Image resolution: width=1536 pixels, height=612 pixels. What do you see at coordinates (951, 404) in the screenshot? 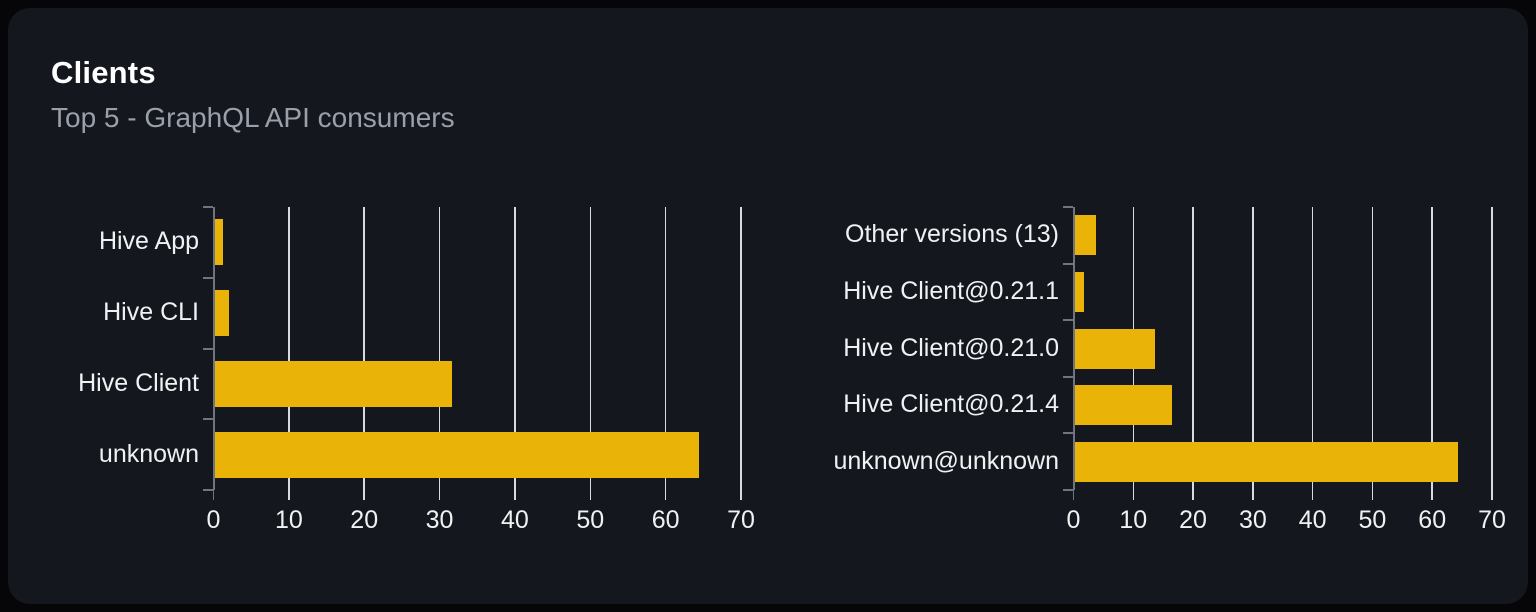
I see `category-label-hive-client-0-21-4: Hive Client@0.21.4` at bounding box center [951, 404].